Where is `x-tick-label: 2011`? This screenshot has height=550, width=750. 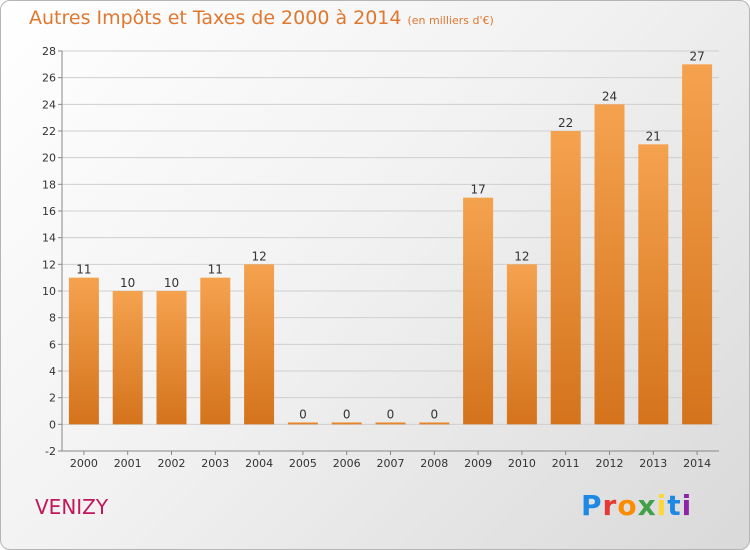
x-tick-label: 2011 is located at coordinates (566, 463).